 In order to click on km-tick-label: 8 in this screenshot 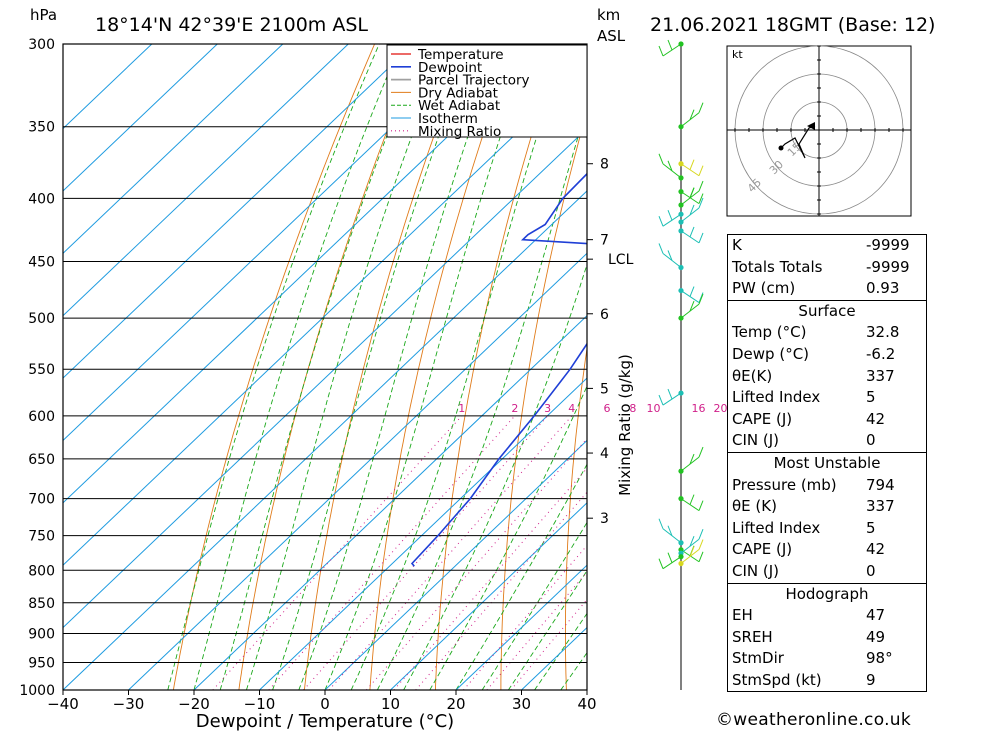, I will do `click(604, 165)`.